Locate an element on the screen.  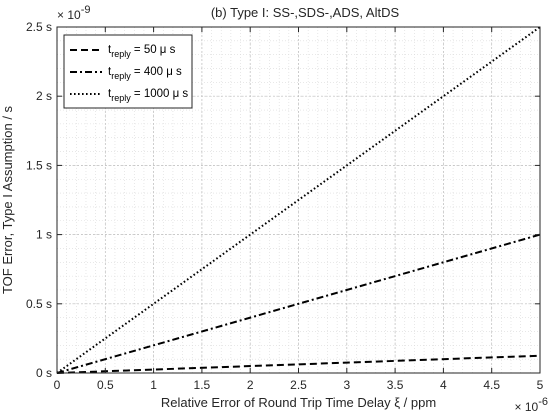
y-axis-label: TOF Error, Type I Assumption / s is located at coordinates (7, 199).